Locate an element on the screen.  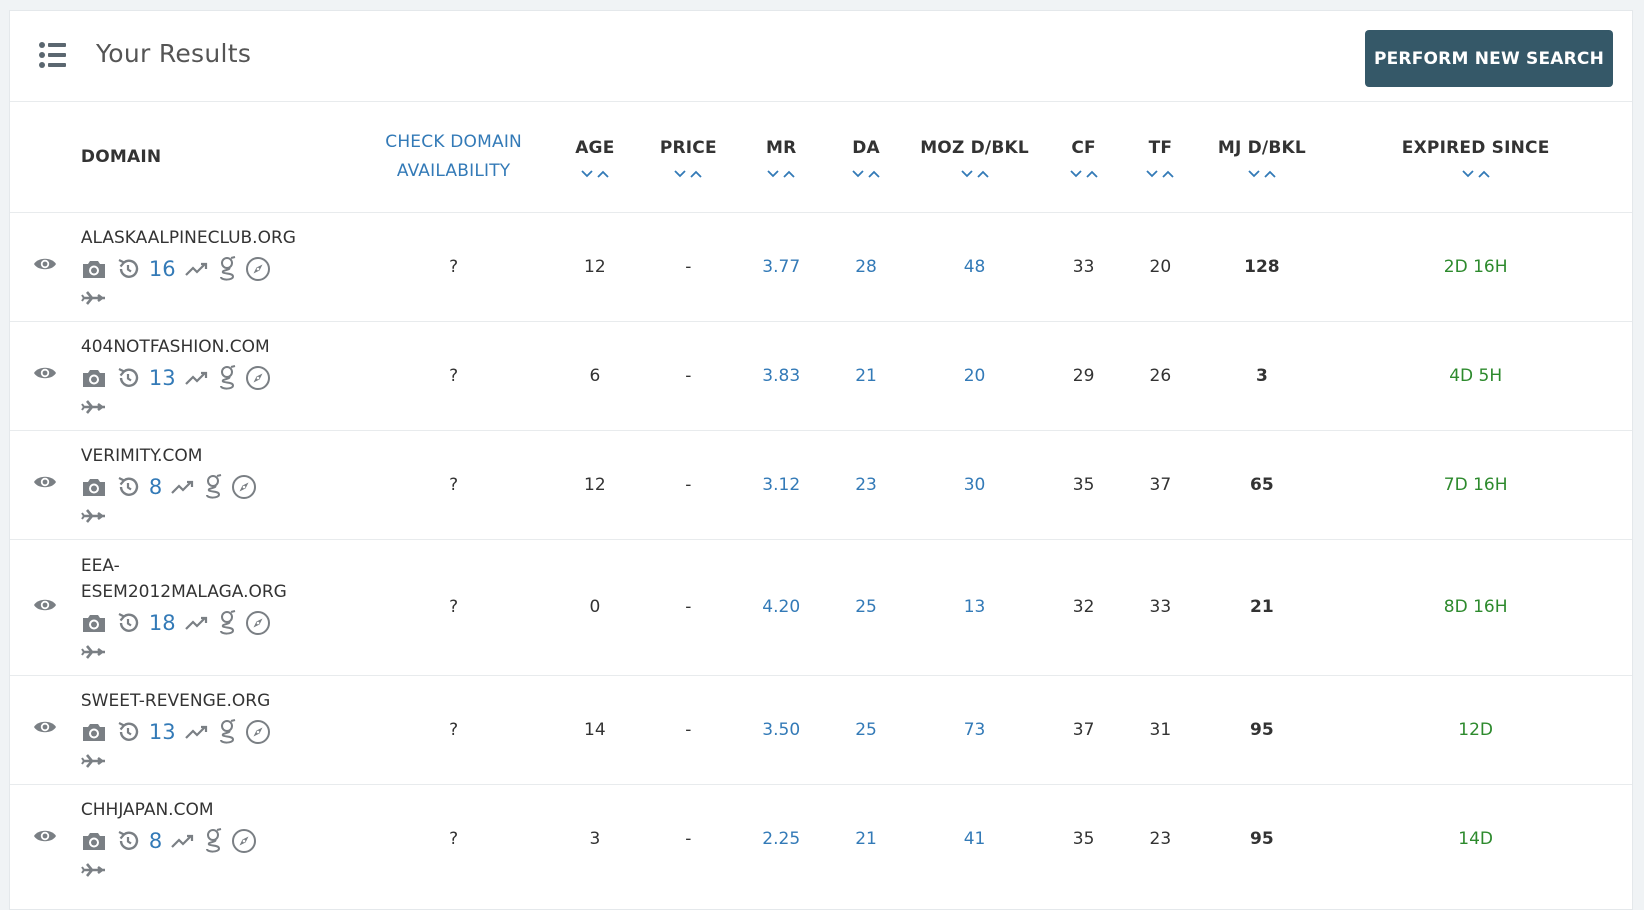
domain-name: VERIMITY.COM is located at coordinates (141, 456).